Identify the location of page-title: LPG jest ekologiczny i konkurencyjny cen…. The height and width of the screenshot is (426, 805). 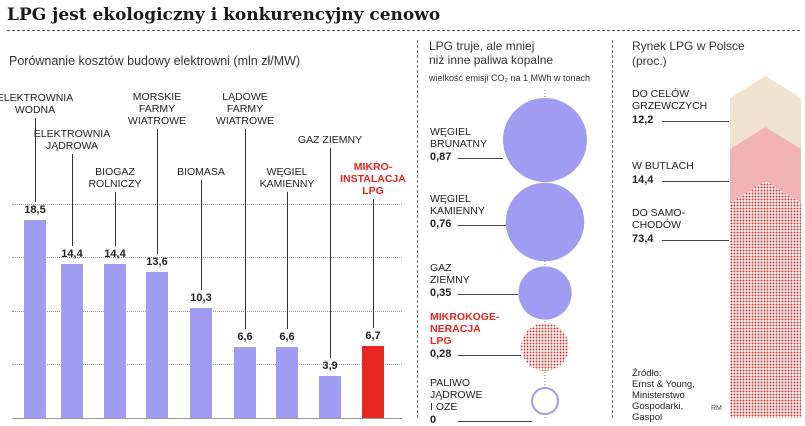
(224, 15).